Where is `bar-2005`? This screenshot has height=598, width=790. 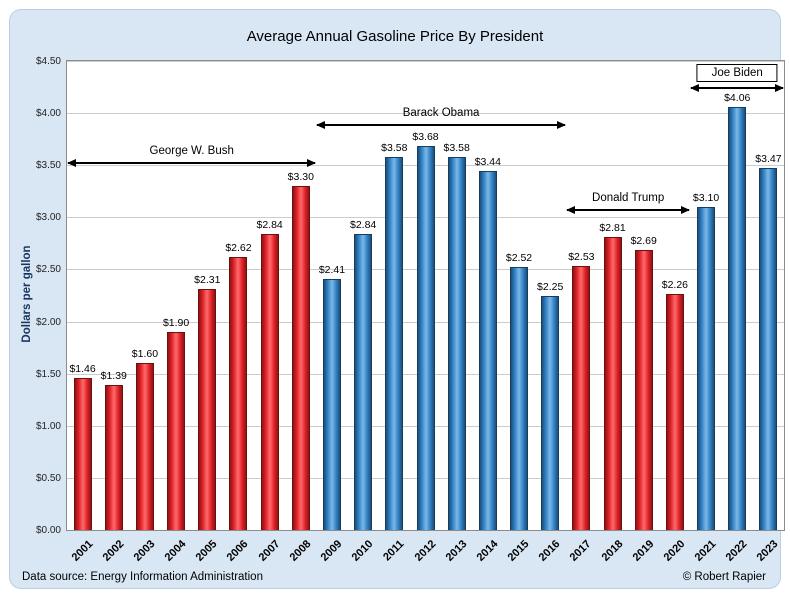
bar-2005 is located at coordinates (207, 409).